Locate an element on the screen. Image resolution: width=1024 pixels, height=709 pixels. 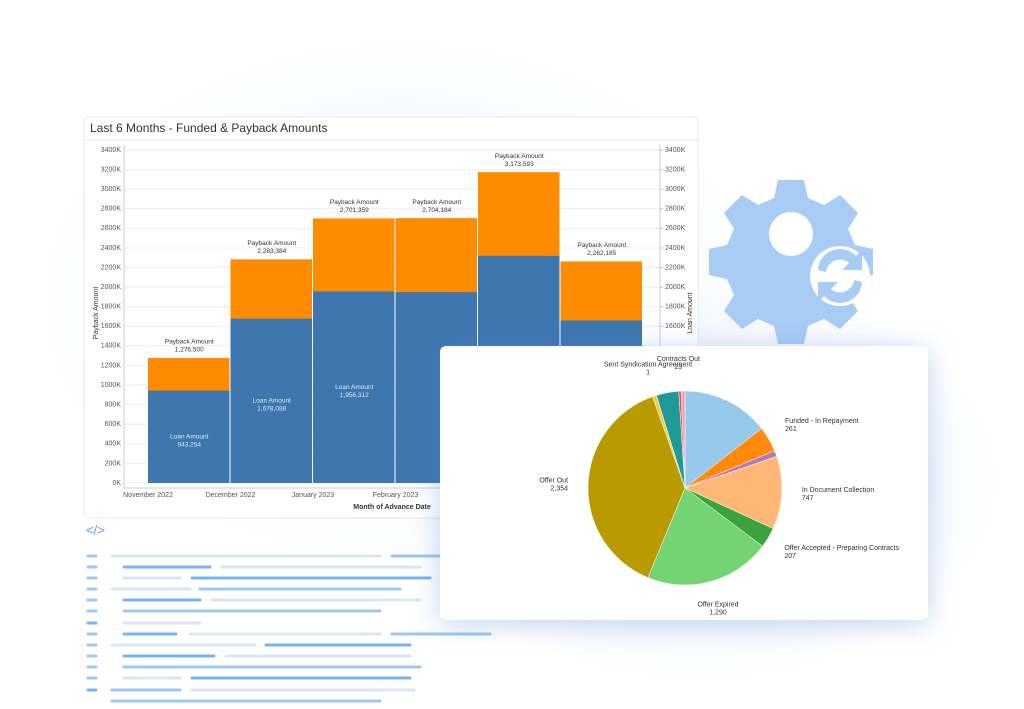
y-tick-label: 1400K is located at coordinates (111, 346).